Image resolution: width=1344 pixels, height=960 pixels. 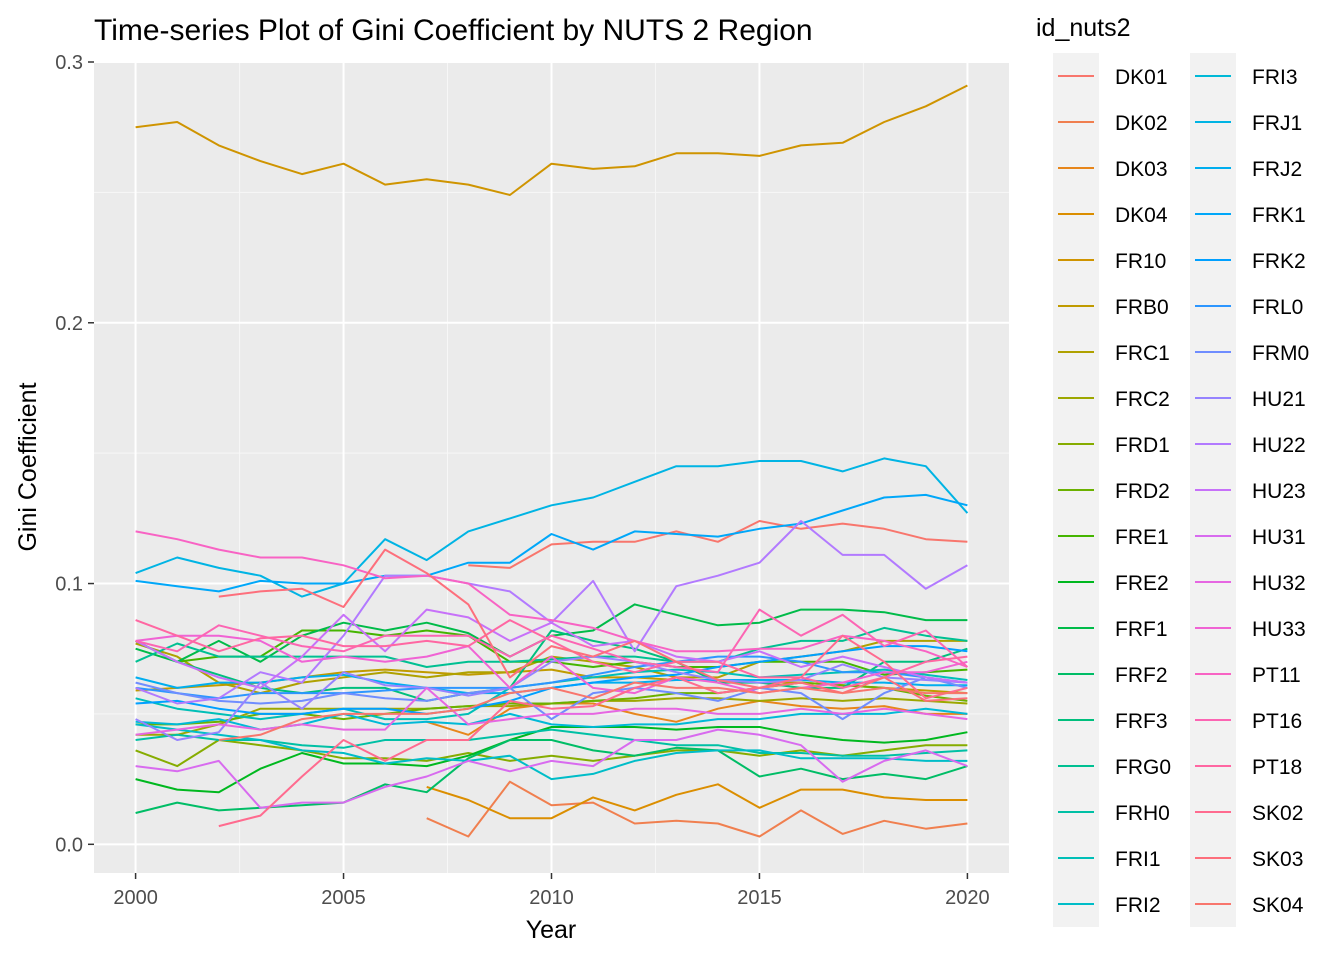 What do you see at coordinates (551, 599) in the screenshot?
I see `series-line-pt11` at bounding box center [551, 599].